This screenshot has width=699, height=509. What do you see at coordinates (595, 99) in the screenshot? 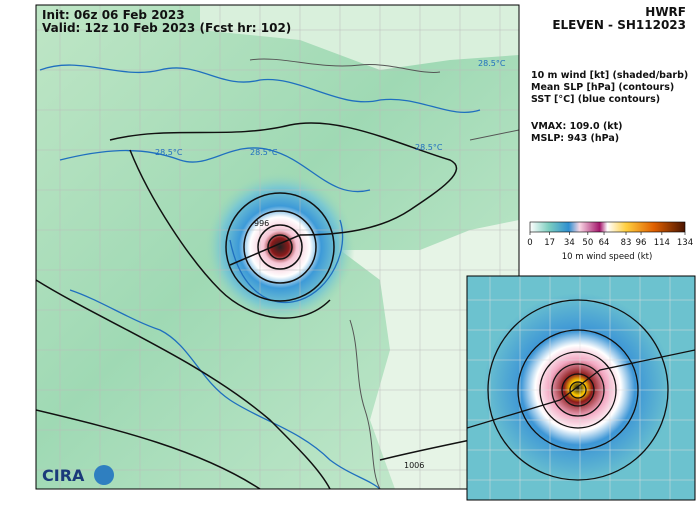
I see `legend-line: SST [°C] (blue contours)` at bounding box center [595, 99].